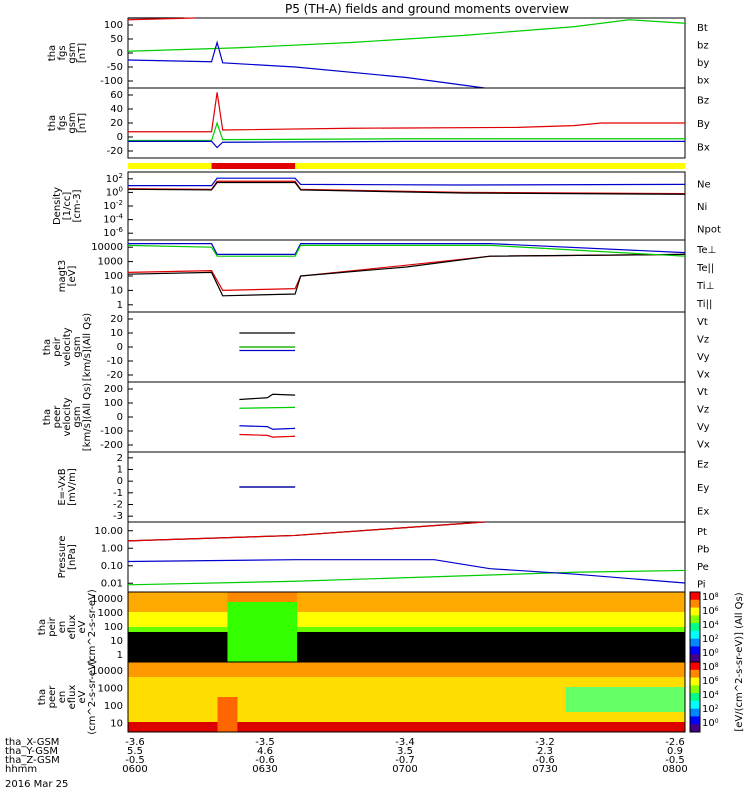 The width and height of the screenshot is (750, 800). What do you see at coordinates (120, 655) in the screenshot?
I see `y-tick-label: 1` at bounding box center [120, 655].